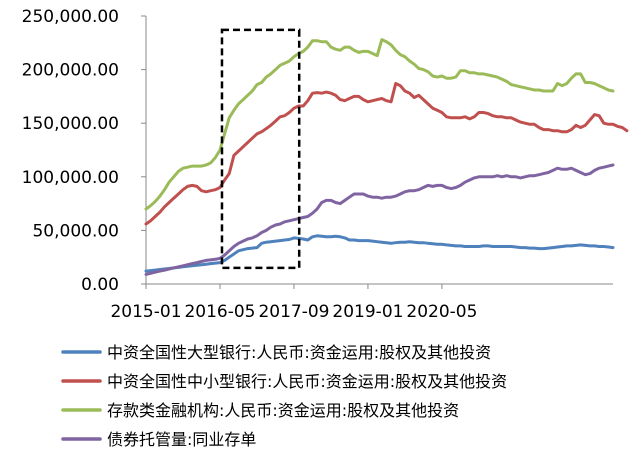 This screenshot has height=469, width=640. What do you see at coordinates (100, 285) in the screenshot?
I see `y-tick-label: 0.00` at bounding box center [100, 285].